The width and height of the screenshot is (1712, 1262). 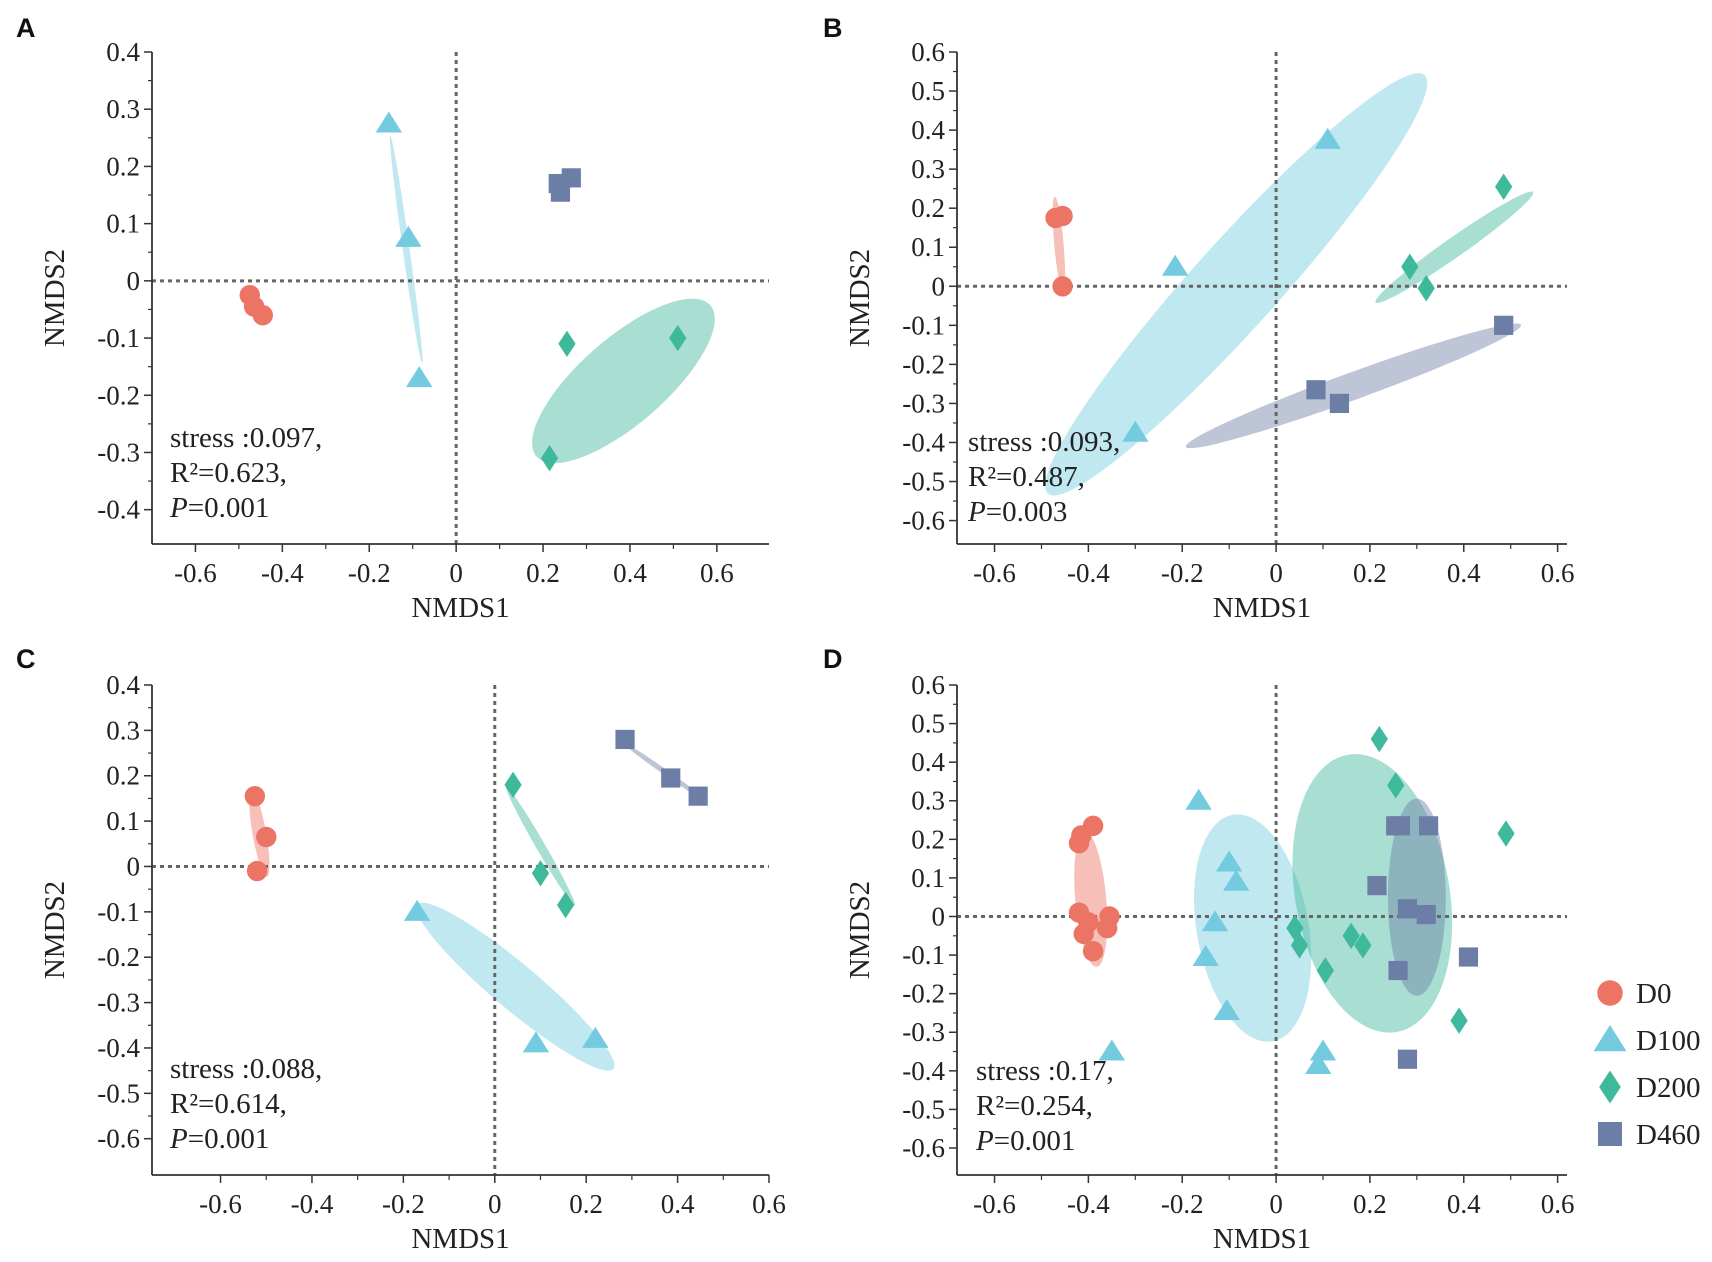 What do you see at coordinates (928, 91) in the screenshot?
I see `y-tick-label: 0.5` at bounding box center [928, 91].